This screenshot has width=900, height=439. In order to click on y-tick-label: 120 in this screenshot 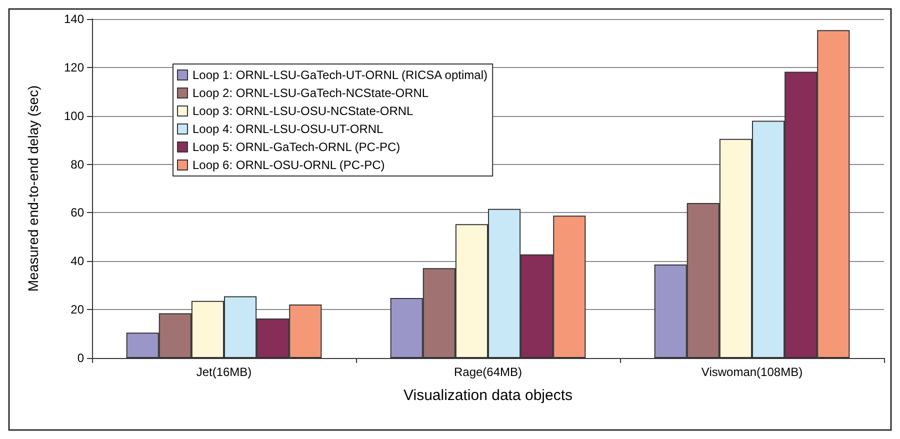, I will do `click(74, 67)`.